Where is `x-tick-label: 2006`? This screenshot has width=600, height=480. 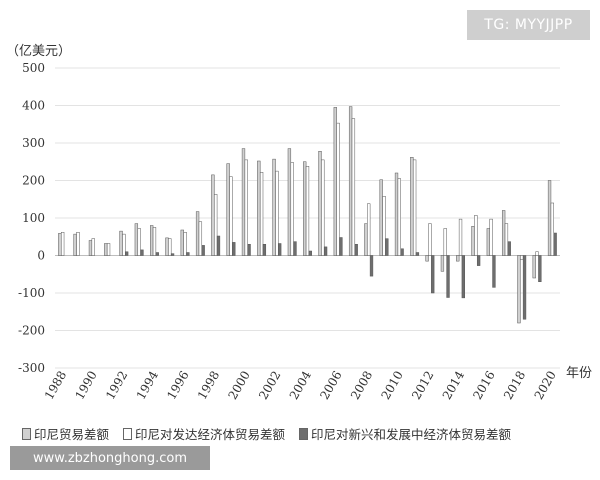
x-tick-label: 2006 is located at coordinates (330, 385).